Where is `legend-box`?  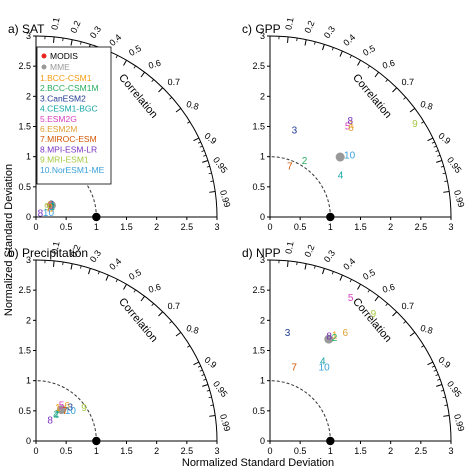 legend-box is located at coordinates (74, 115).